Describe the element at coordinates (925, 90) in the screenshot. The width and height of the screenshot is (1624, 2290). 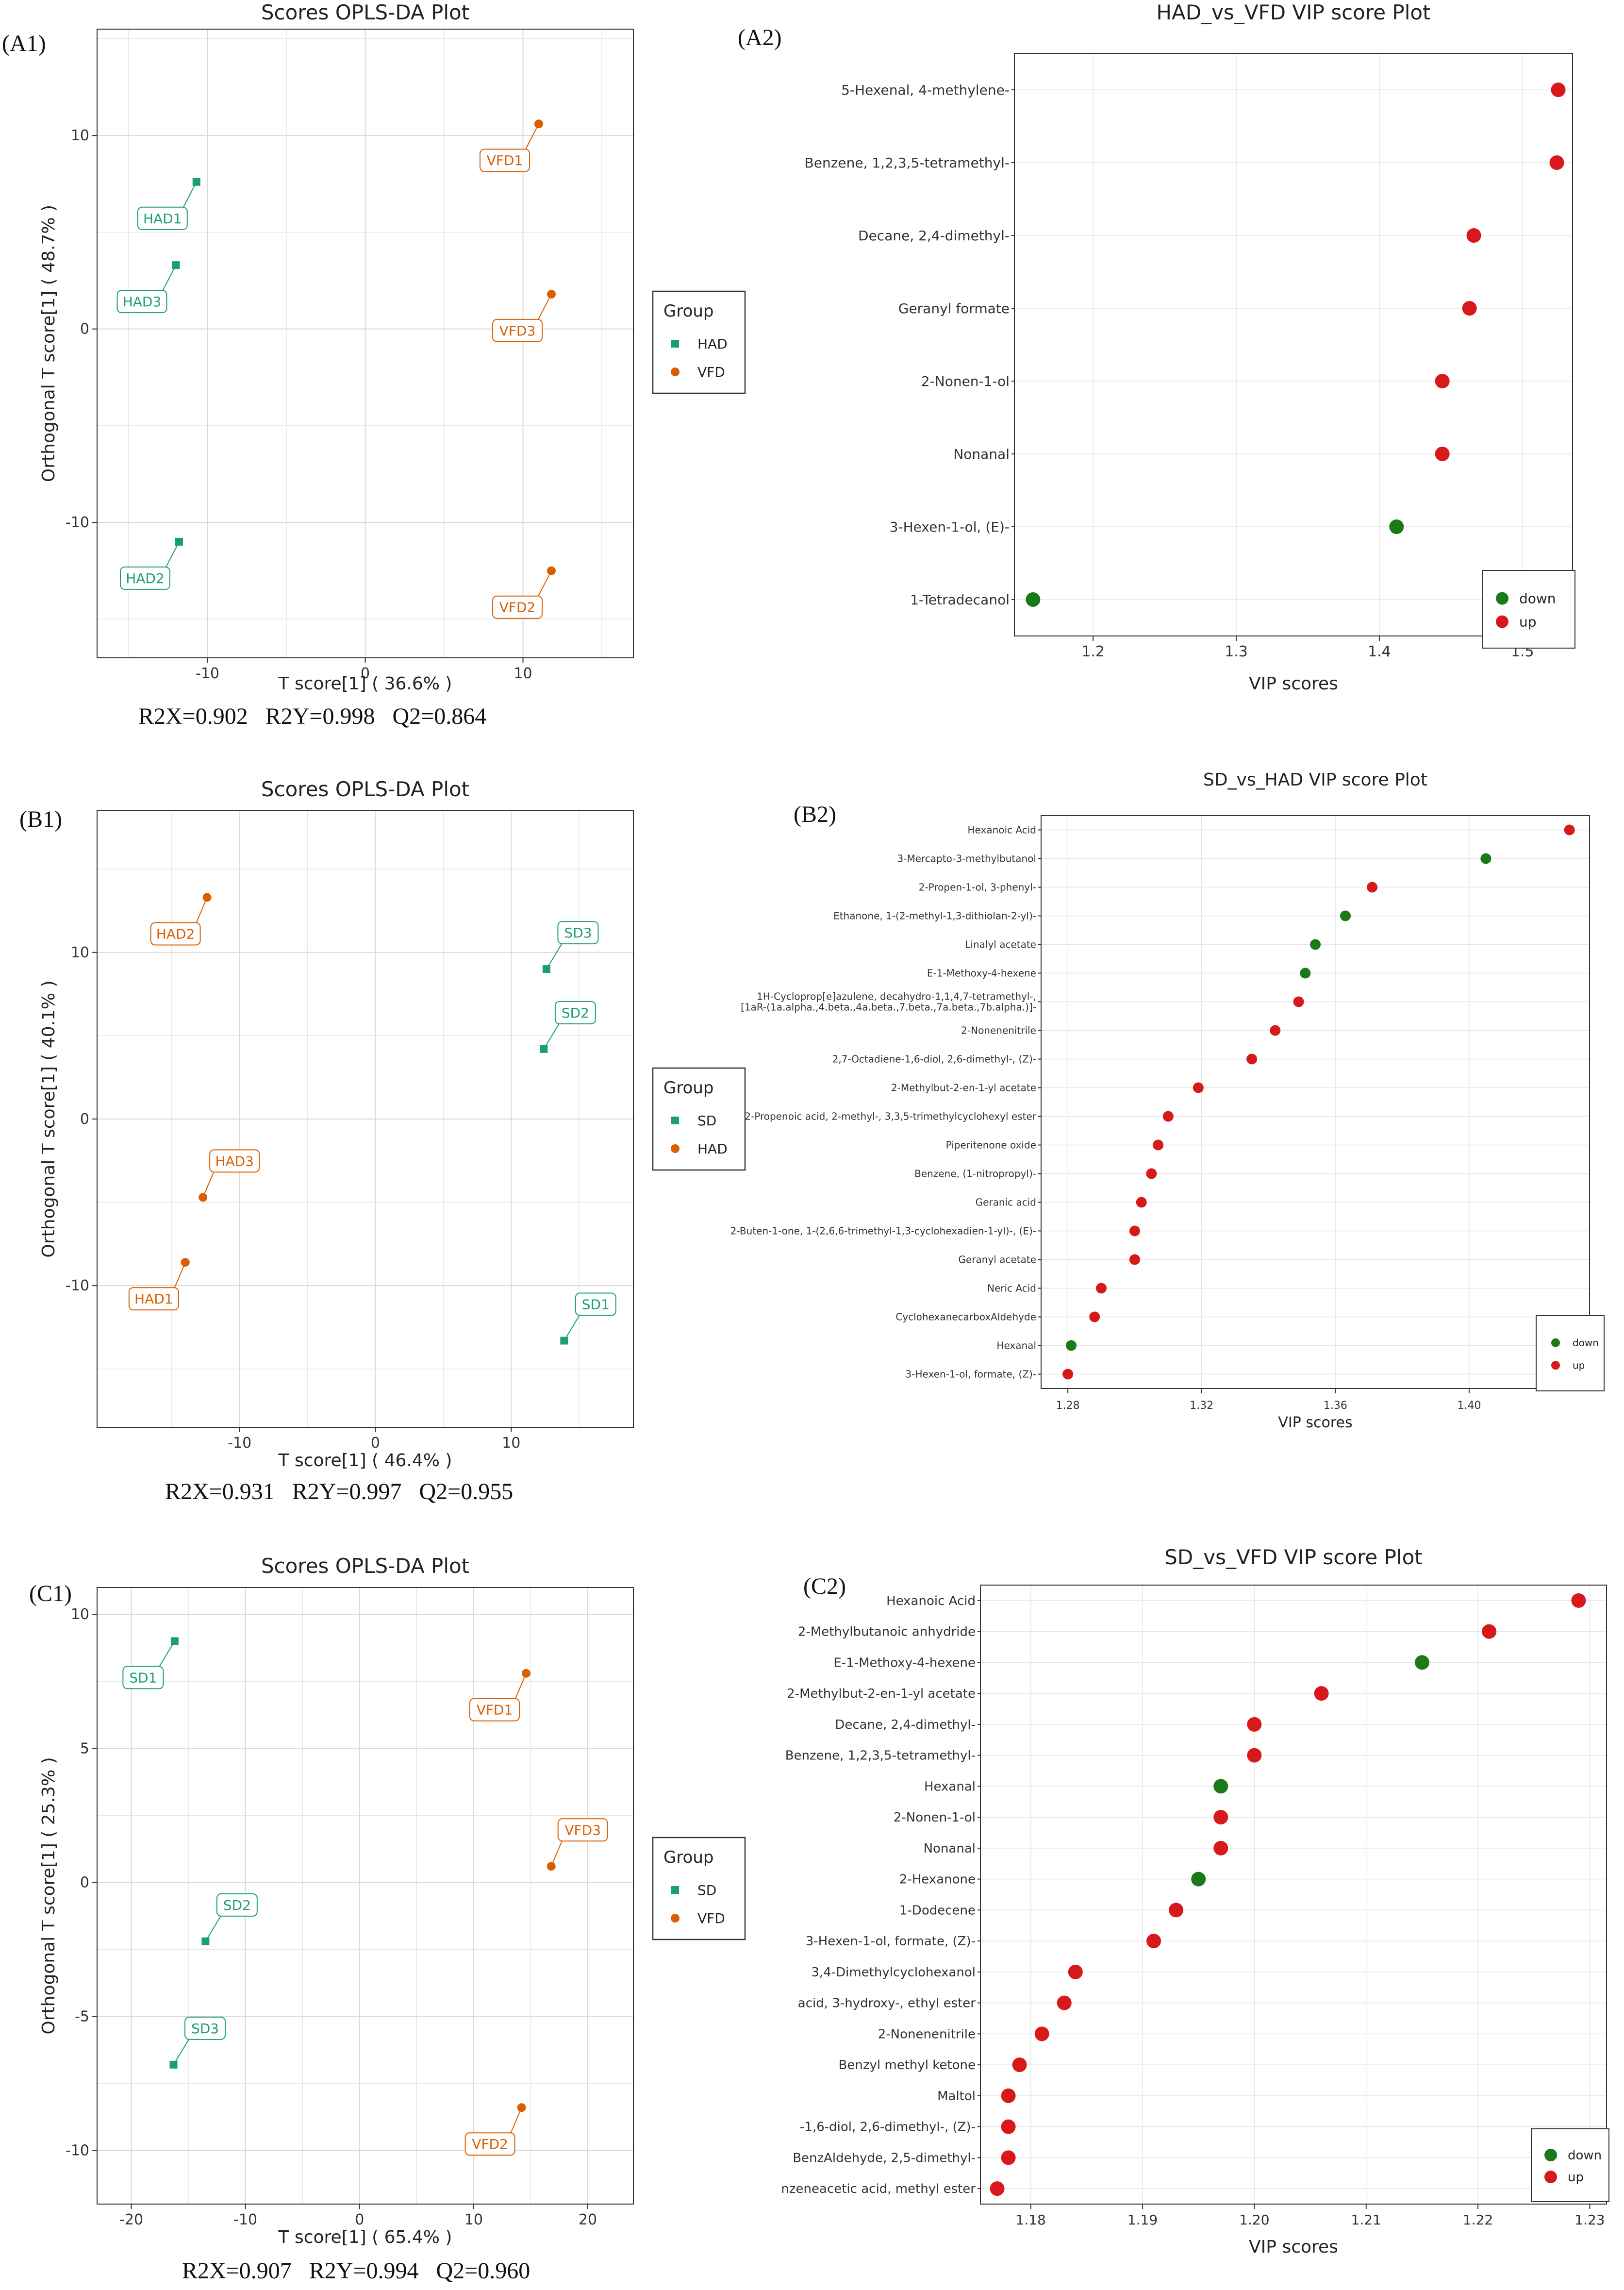
I see `a2-y-label-0: 5-Hexenal, 4-methylene-` at that location.